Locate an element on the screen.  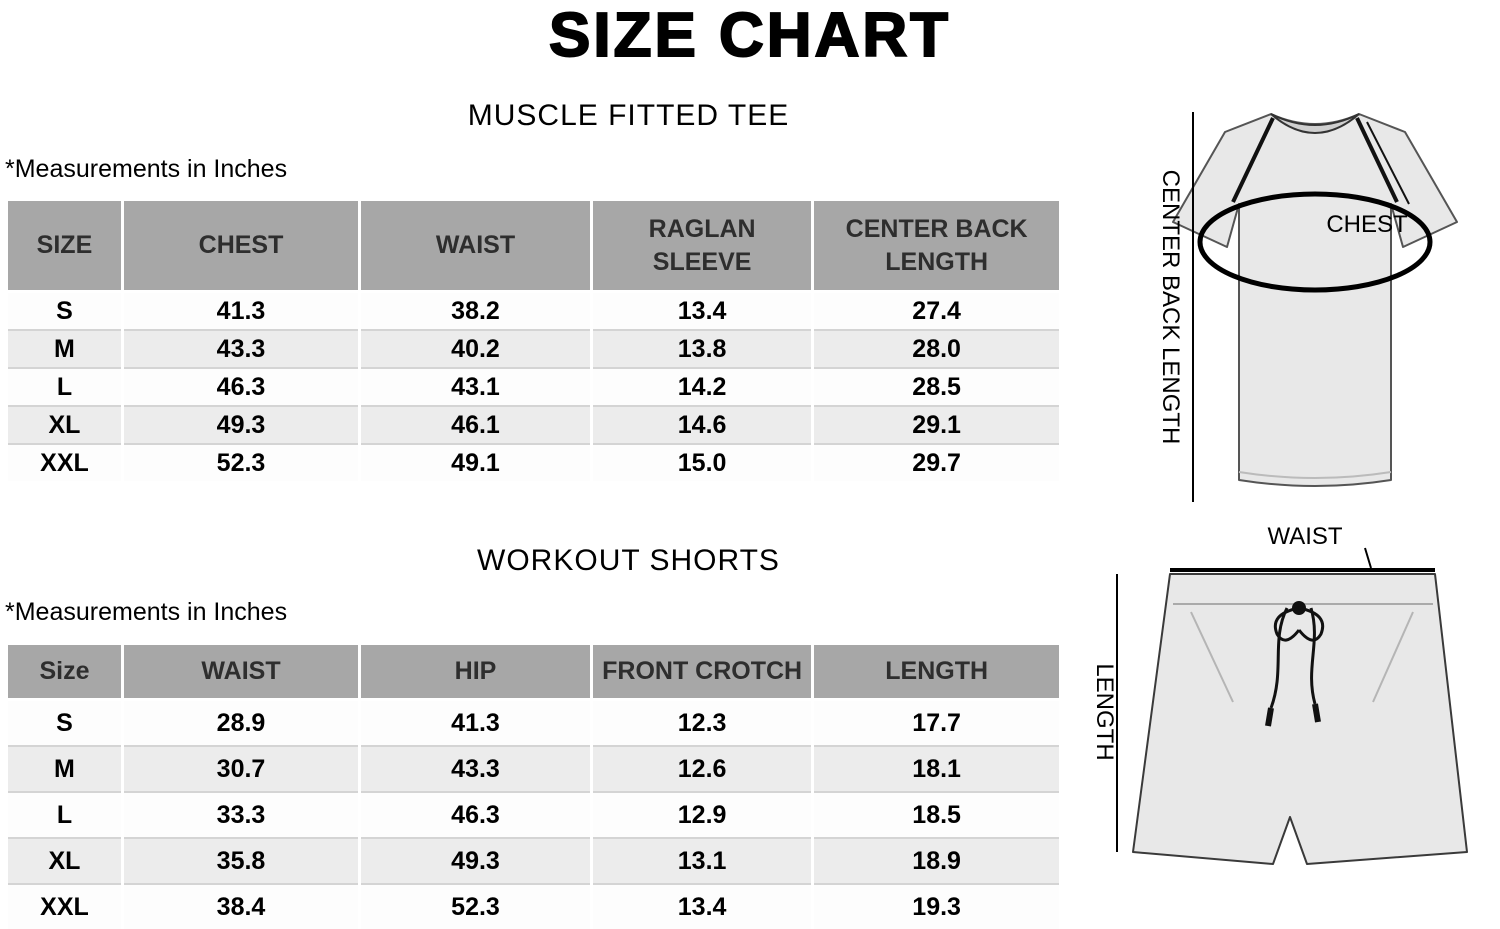
table-cell: 46.1 is located at coordinates (475, 424).